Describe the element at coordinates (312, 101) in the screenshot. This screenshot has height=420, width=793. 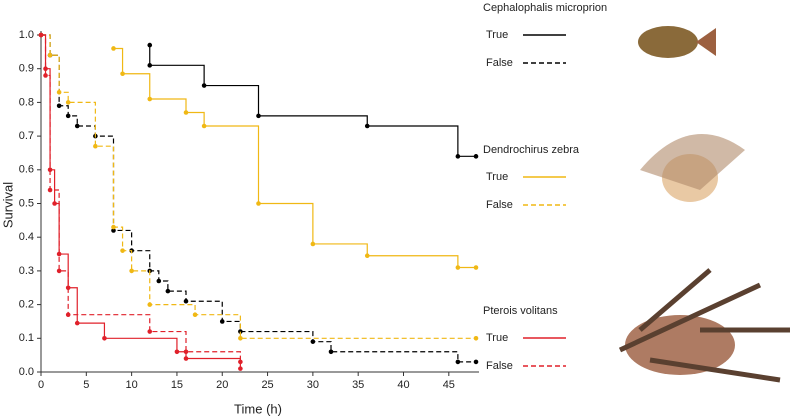
I see `survival-line` at that location.